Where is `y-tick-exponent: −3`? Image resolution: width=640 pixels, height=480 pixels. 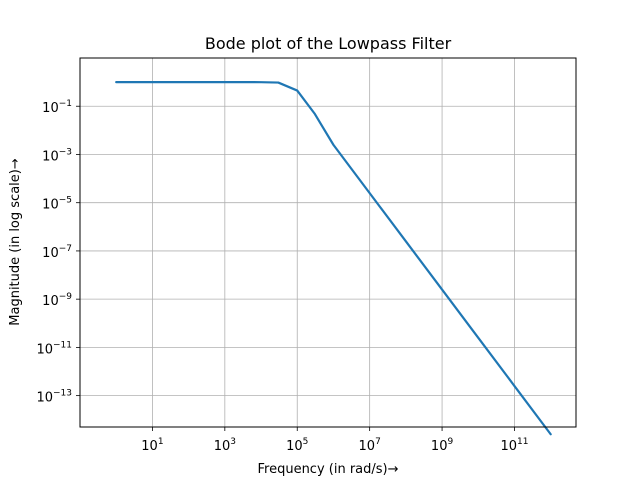
y-tick-exponent: −3 is located at coordinates (65, 152).